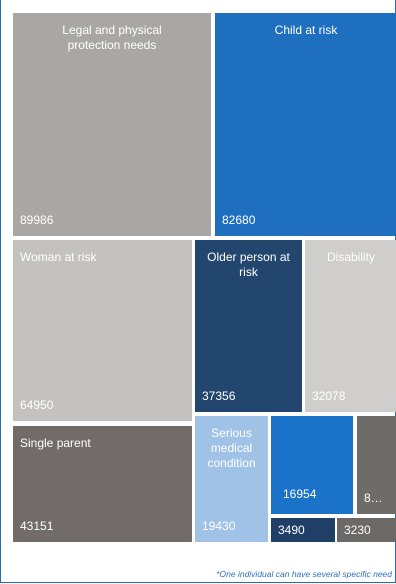  I want to click on treemap-tile: Disability 32078, so click(350, 326).